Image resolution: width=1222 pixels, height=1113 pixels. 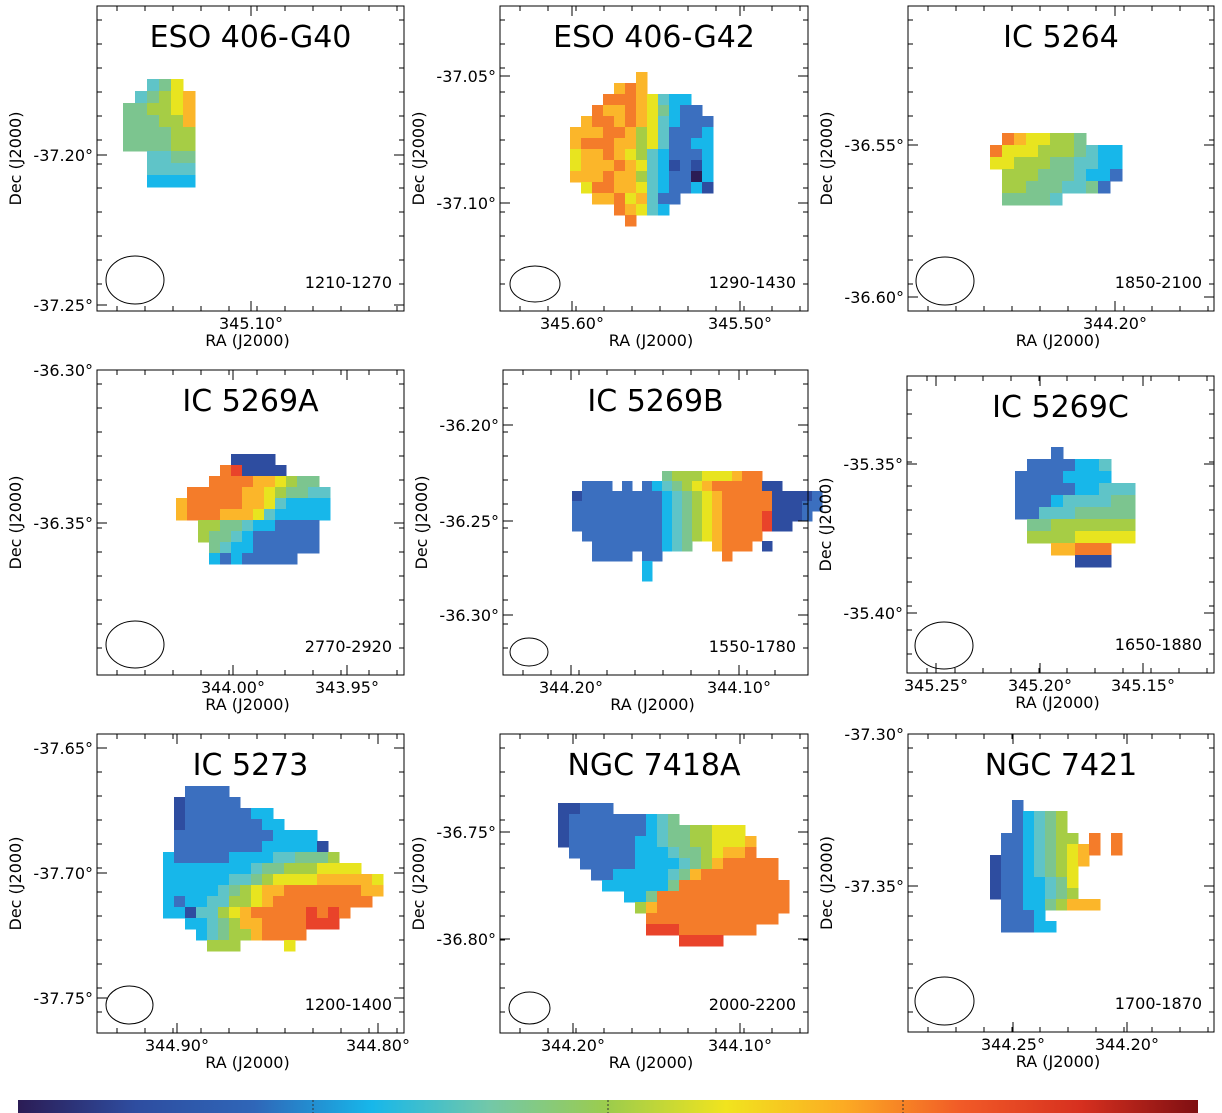 What do you see at coordinates (466, 832) in the screenshot?
I see `y-tick-label: -36.75°` at bounding box center [466, 832].